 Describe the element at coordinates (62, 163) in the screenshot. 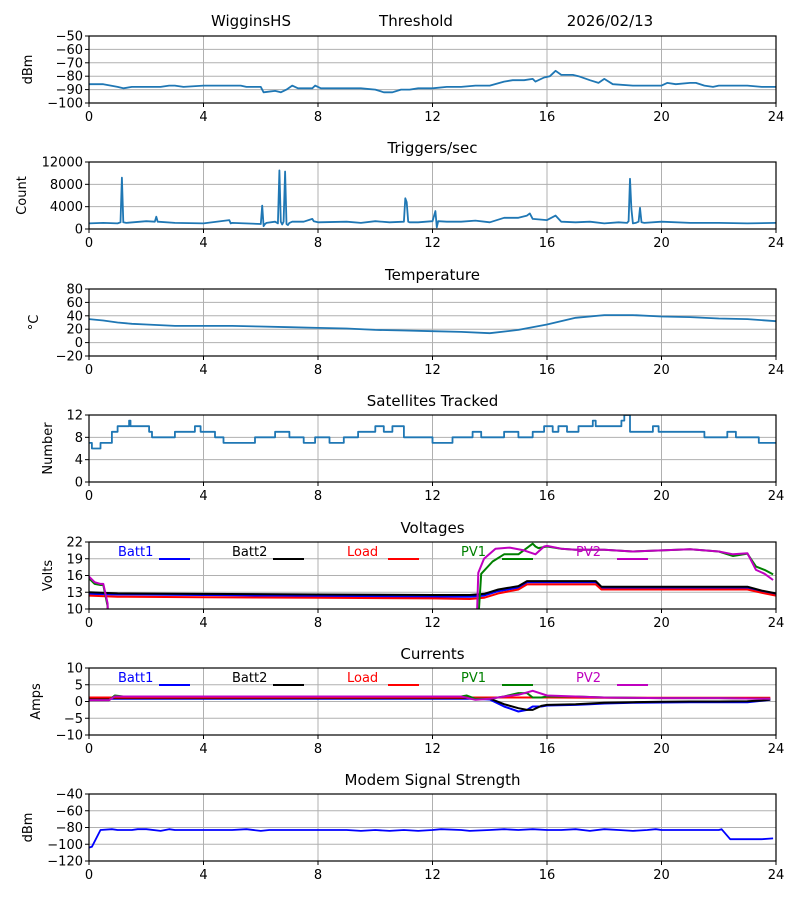

I see `y-tick-label: 12000` at that location.